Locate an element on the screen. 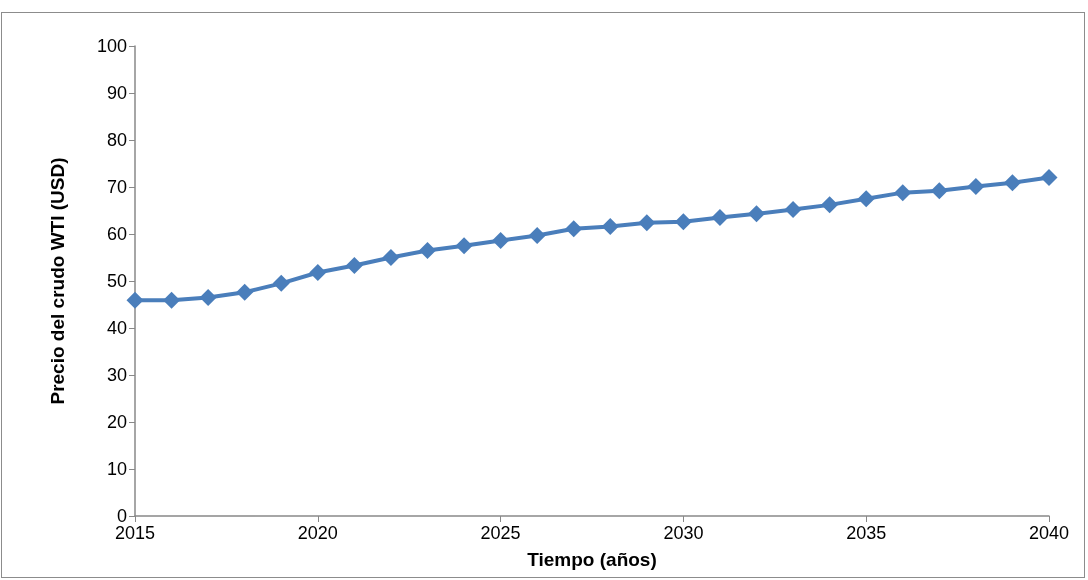  y-tick-label: 50 is located at coordinates (116, 281).